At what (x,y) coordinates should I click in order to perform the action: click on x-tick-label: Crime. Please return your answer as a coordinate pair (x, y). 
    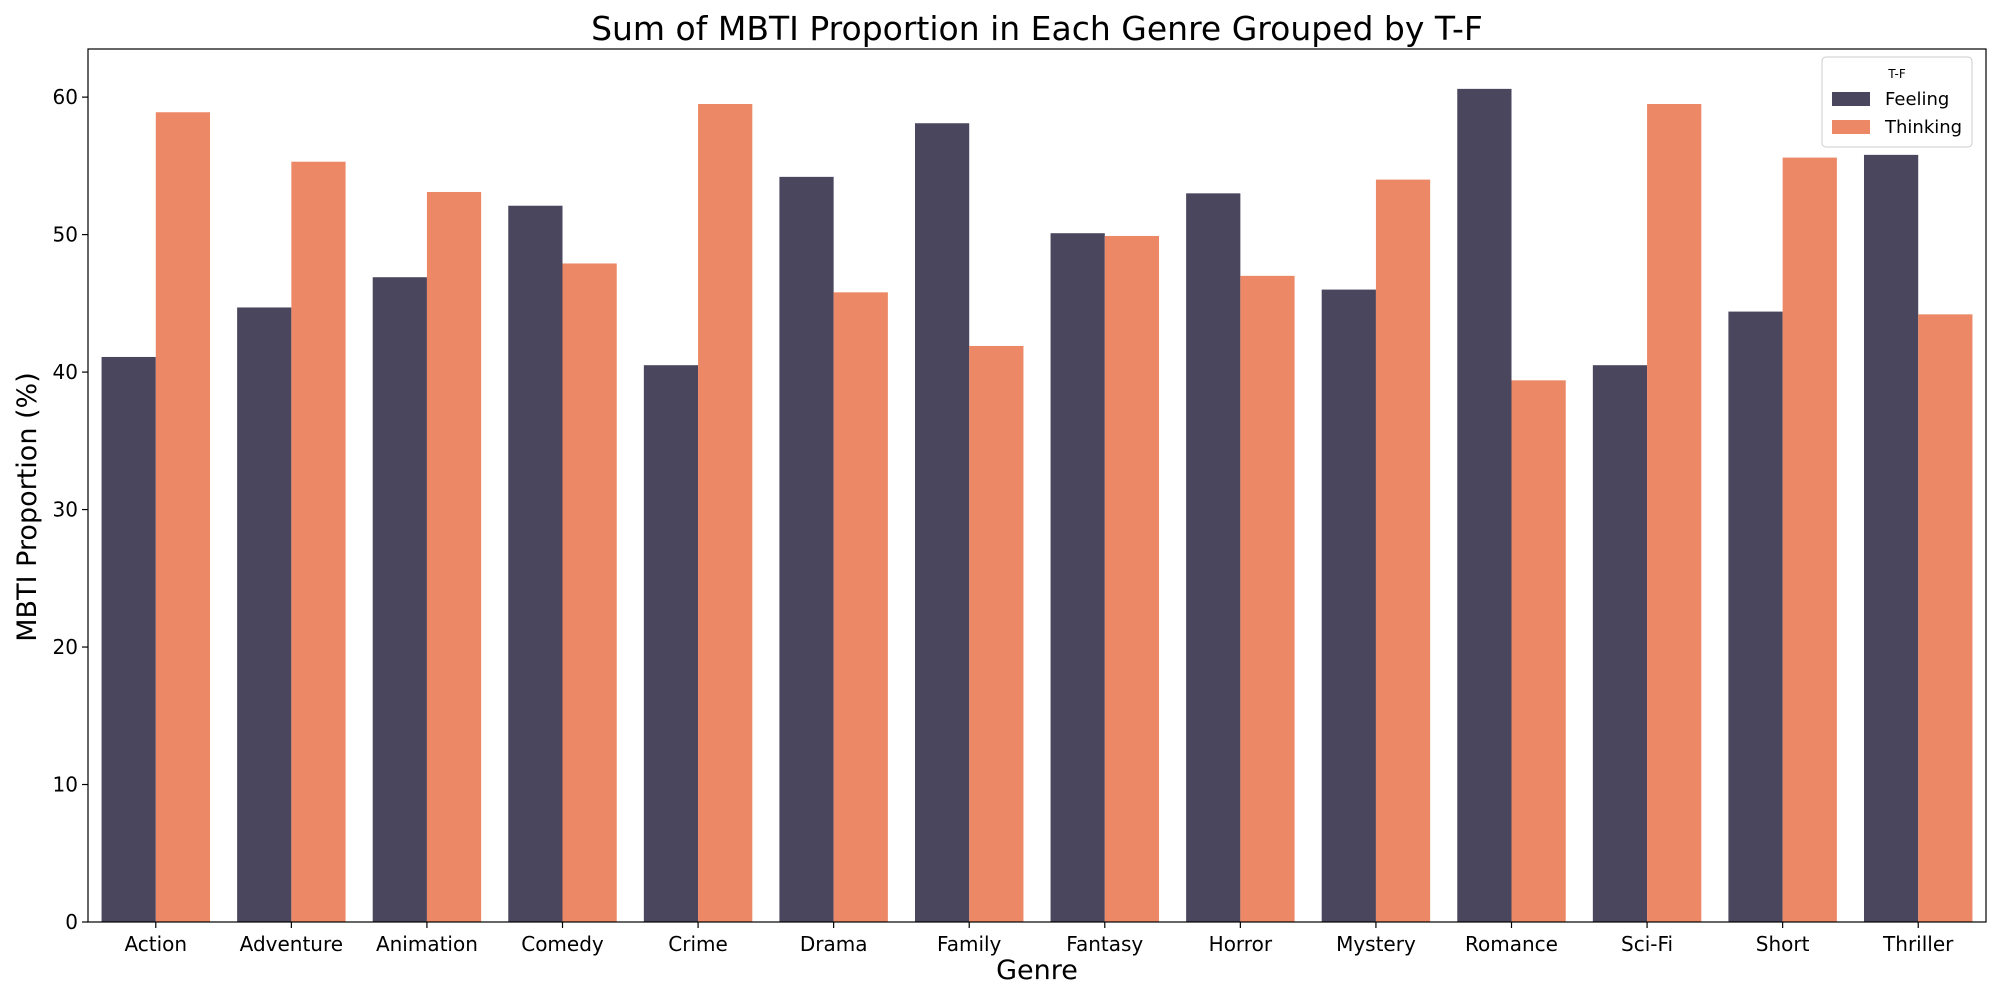
    Looking at the image, I should click on (698, 944).